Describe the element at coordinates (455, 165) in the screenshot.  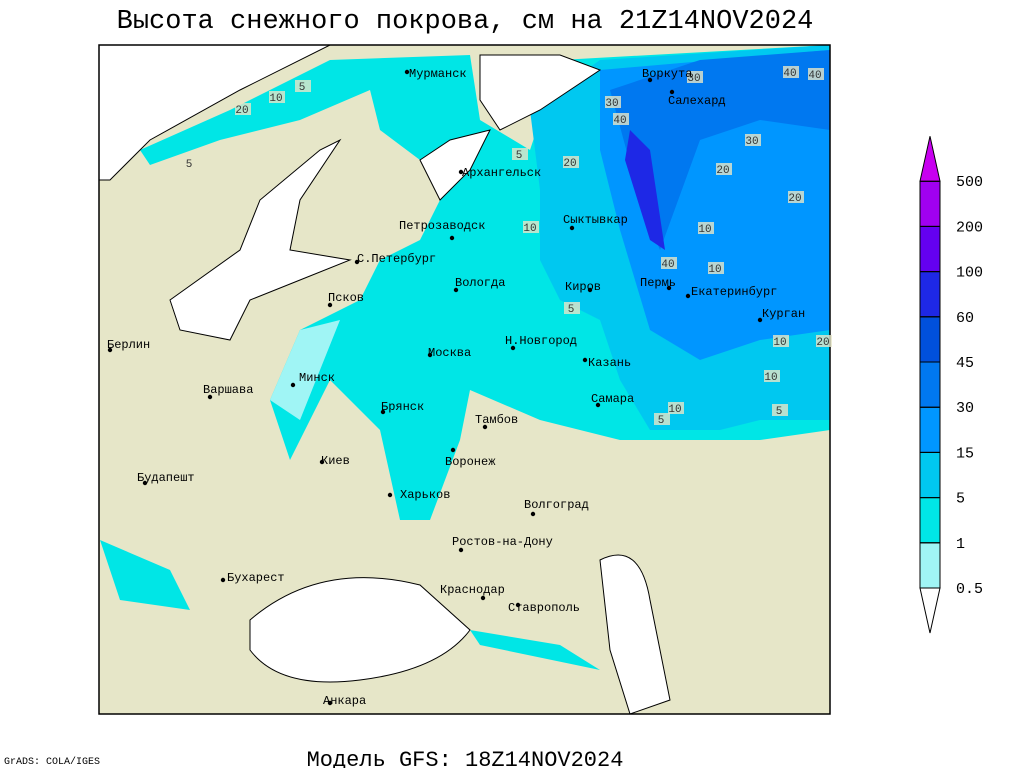
I see `white-sea` at that location.